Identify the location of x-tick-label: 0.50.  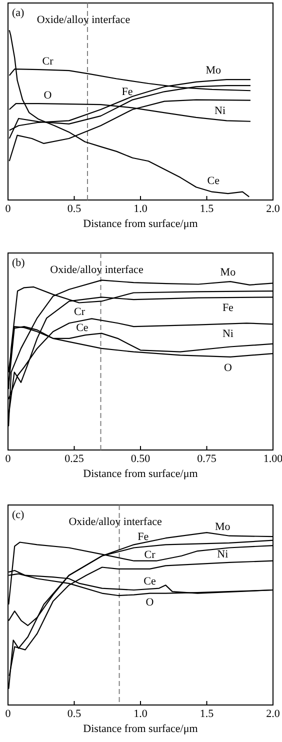
(140, 459).